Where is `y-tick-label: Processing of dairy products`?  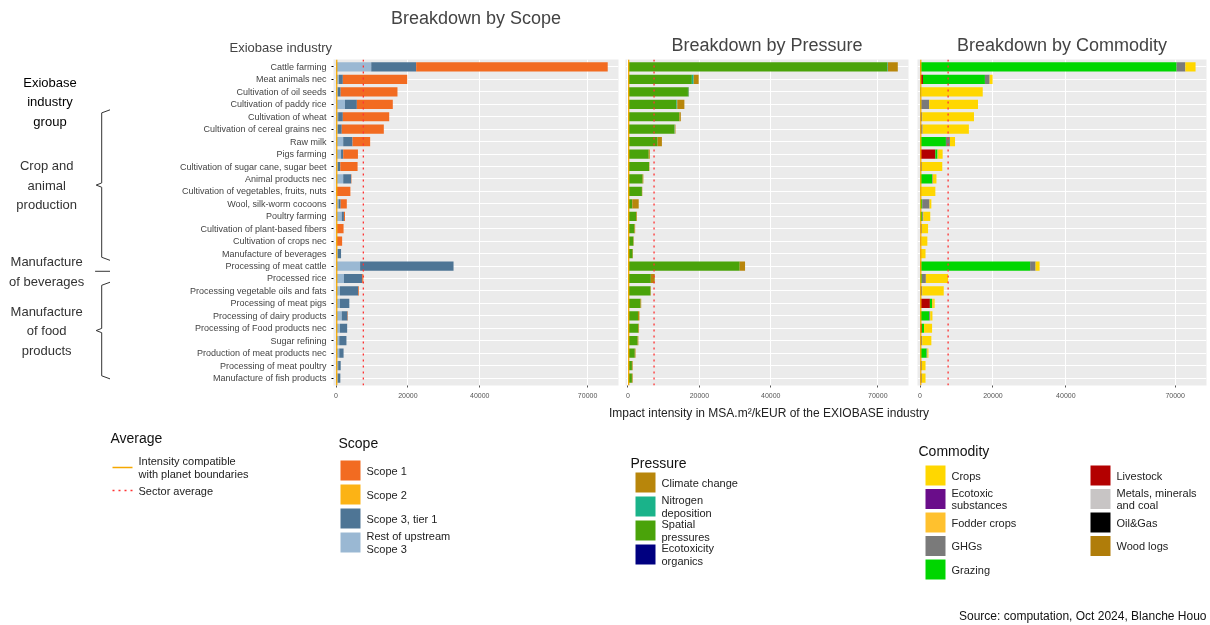
y-tick-label: Processing of dairy products is located at coordinates (269, 315).